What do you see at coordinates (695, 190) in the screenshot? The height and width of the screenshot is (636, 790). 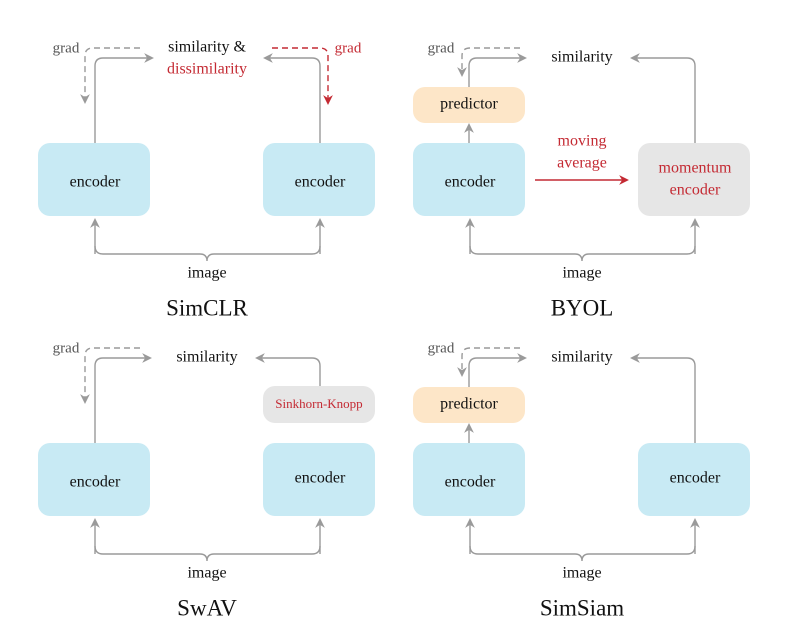 I see `momentum-encoder-label: encoder` at bounding box center [695, 190].